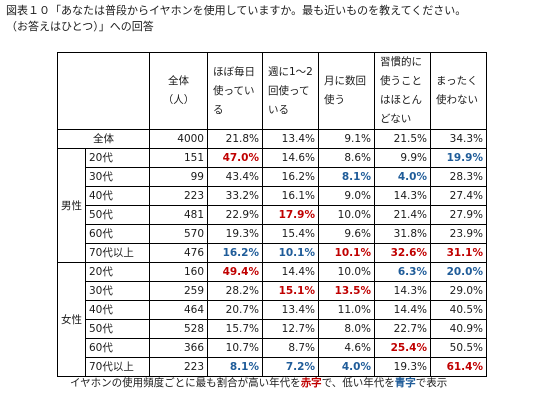 This screenshot has height=404, width=536. What do you see at coordinates (290, 234) in the screenshot?
I see `value-cell: 15.4%` at bounding box center [290, 234].